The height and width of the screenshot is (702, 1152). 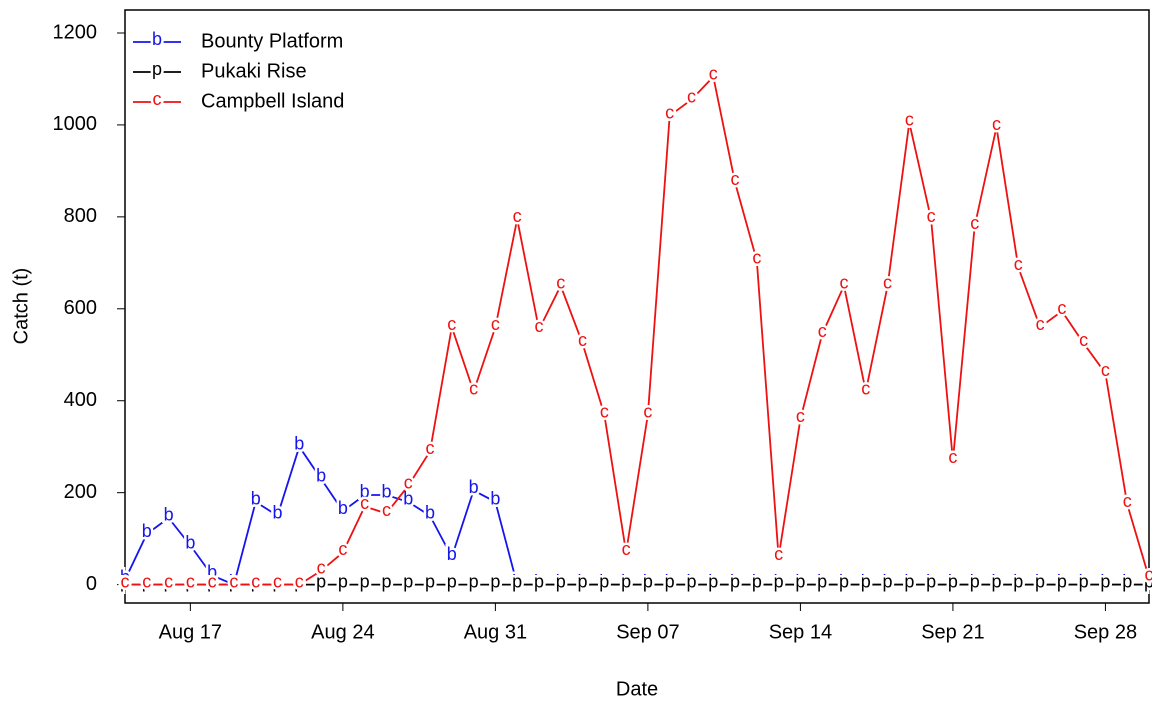 What do you see at coordinates (952, 632) in the screenshot?
I see `x-tick-label: Sep 21` at bounding box center [952, 632].